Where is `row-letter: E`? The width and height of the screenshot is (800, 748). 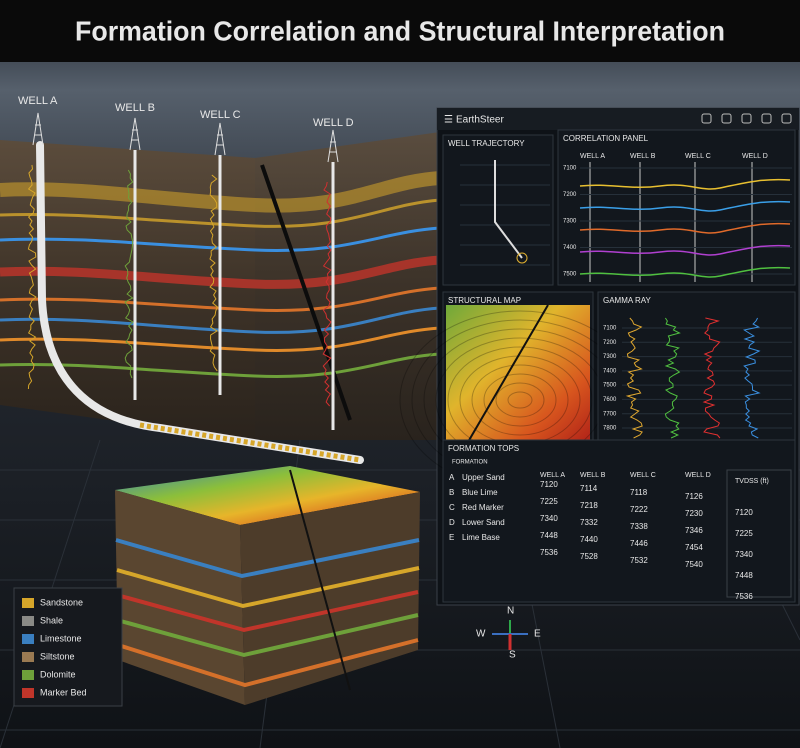 row-letter: E is located at coordinates (451, 537).